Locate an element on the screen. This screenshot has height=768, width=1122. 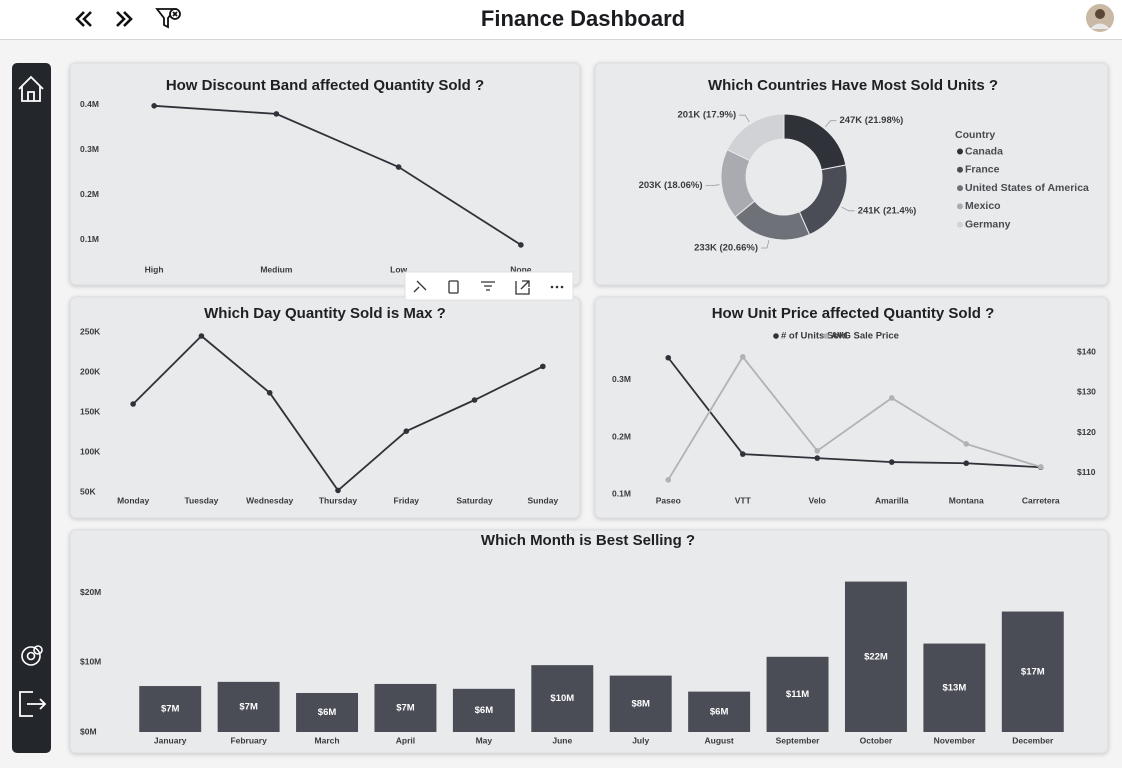
focus-icon is located at coordinates (522, 287).